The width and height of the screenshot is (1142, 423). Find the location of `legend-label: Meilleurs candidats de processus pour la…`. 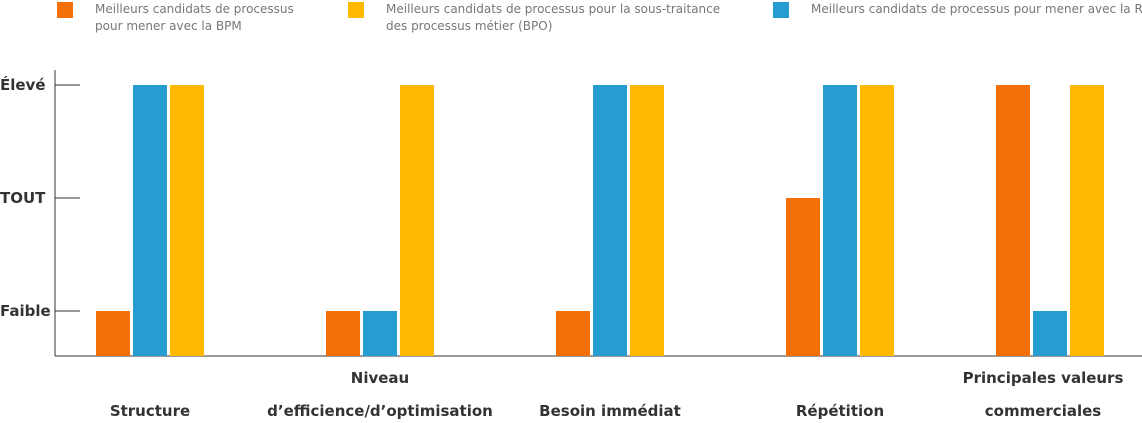

legend-label: Meilleurs candidats de processus pour la… is located at coordinates (553, 9).